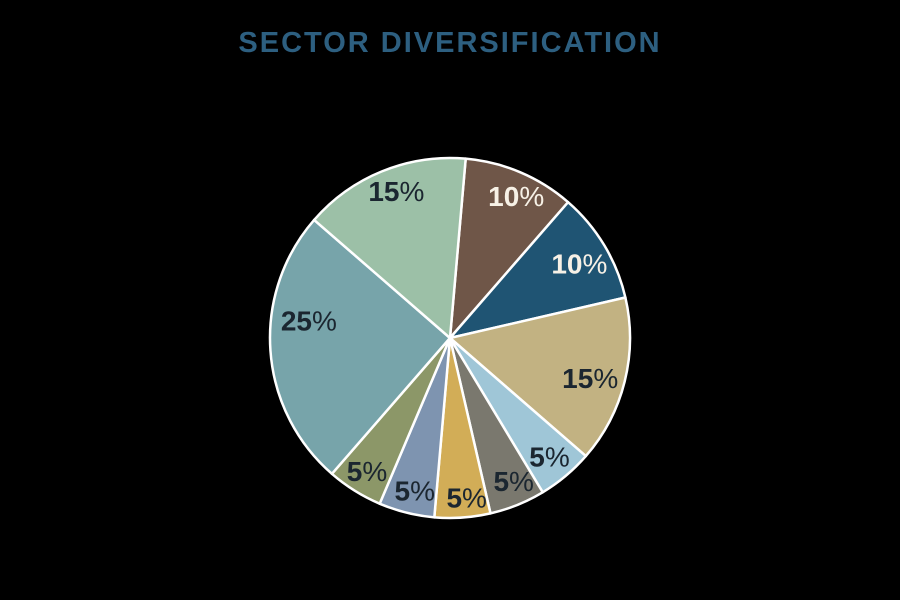 The width and height of the screenshot is (900, 600). What do you see at coordinates (450, 43) in the screenshot?
I see `chart-title: SECTOR DIVERSIFICATION` at bounding box center [450, 43].